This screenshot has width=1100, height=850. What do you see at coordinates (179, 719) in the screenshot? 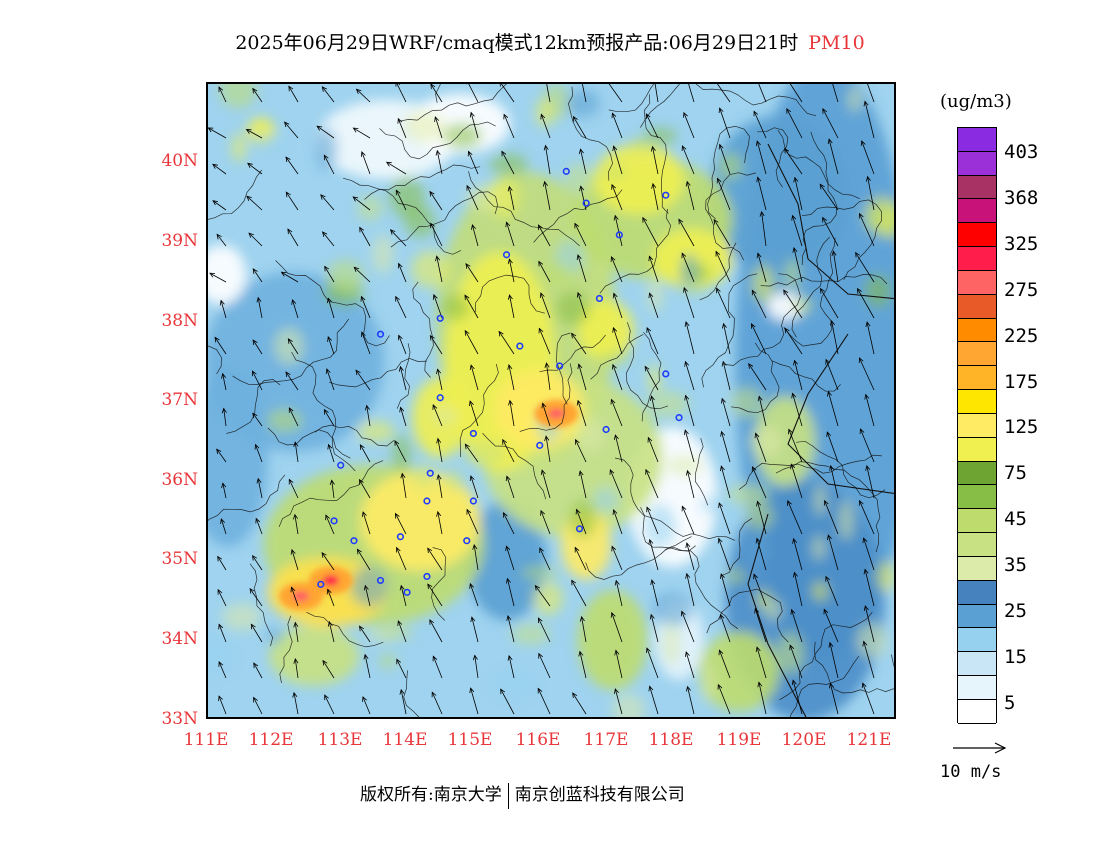
I see `lat-label-33n: 33N` at bounding box center [179, 719].